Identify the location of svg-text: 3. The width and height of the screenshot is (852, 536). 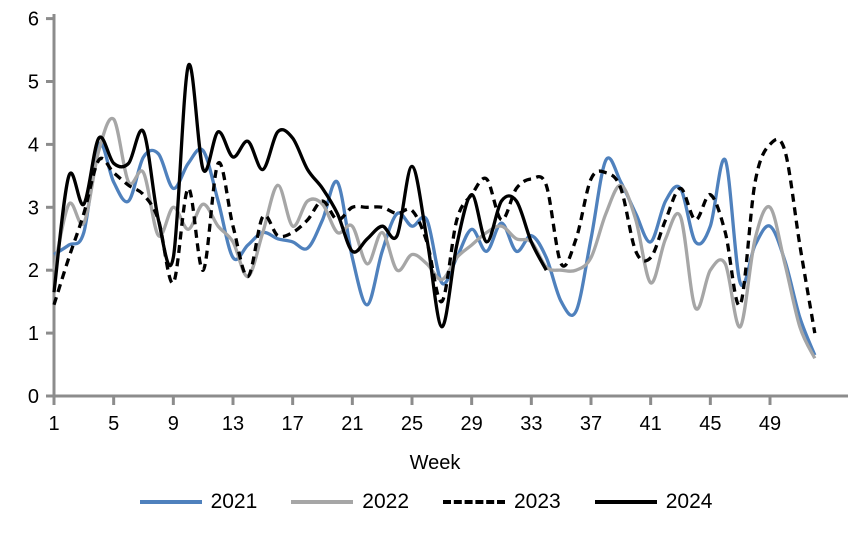
(33, 208).